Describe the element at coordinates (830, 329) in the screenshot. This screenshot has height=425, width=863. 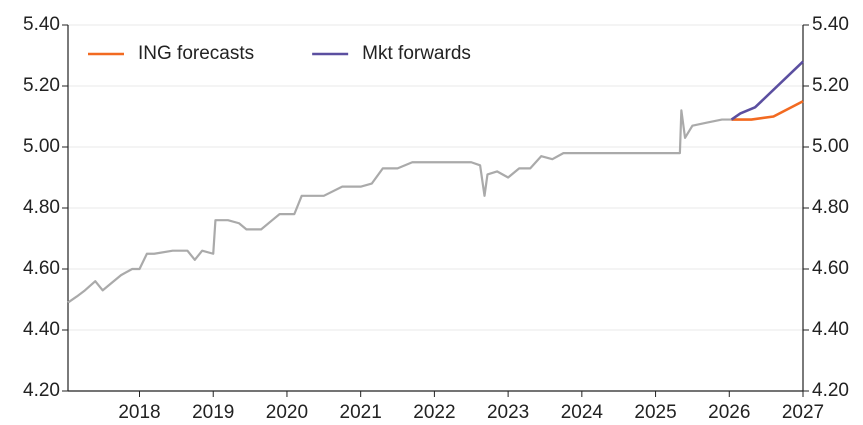
I see `y2-tick-label: 4.40` at that location.